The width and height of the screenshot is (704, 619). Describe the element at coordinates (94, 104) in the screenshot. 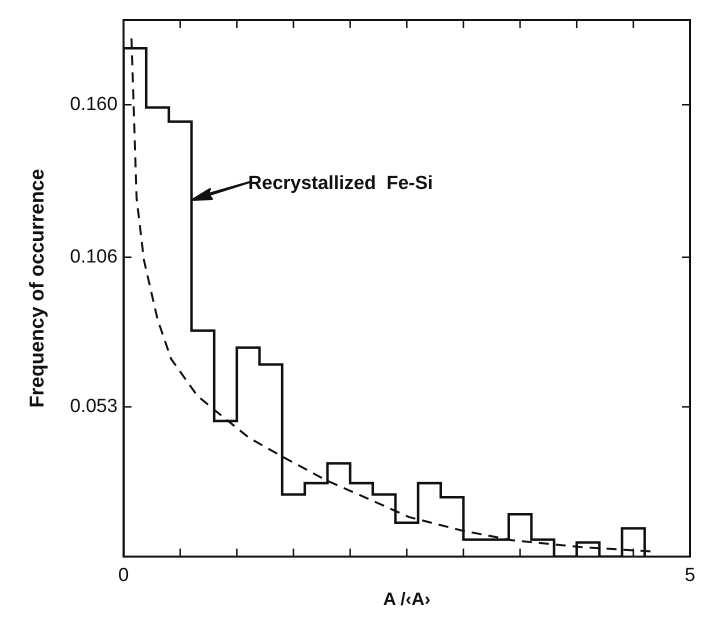

I see `y-tick-label: 0.160` at that location.